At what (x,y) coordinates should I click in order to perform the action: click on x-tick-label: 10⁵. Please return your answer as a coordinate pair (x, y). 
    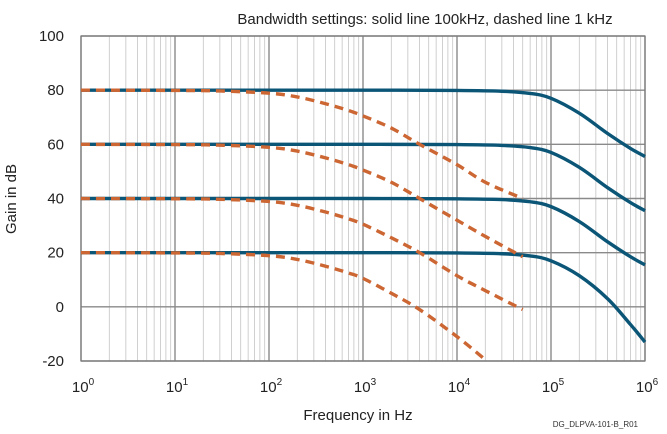
    Looking at the image, I should click on (553, 386).